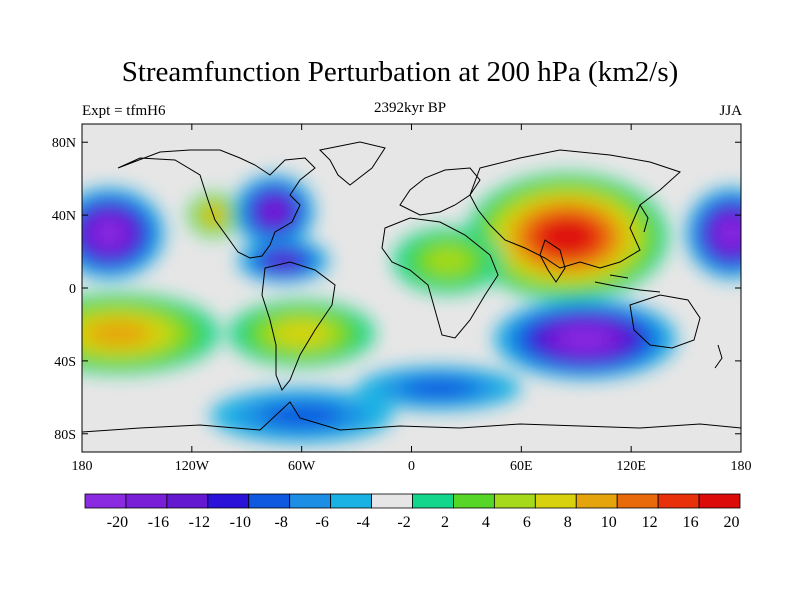 This screenshot has width=800, height=600. What do you see at coordinates (64, 143) in the screenshot?
I see `lat-tick-label: 80N` at bounding box center [64, 143].